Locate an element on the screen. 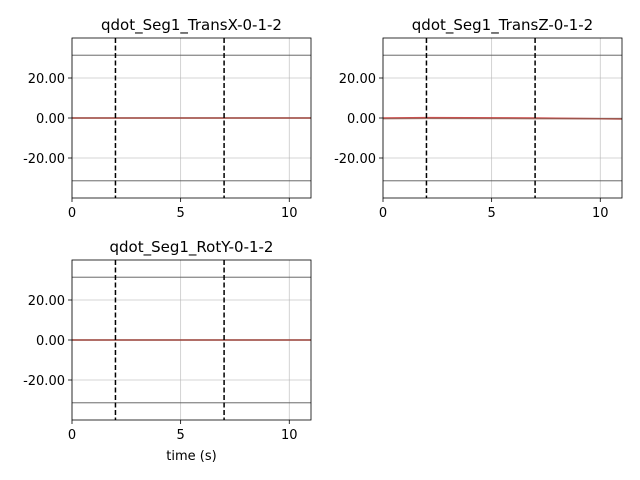 This screenshot has height=480, width=640. subplot-title: qdot_Seg1_TransX-0-1-2 is located at coordinates (191, 25).